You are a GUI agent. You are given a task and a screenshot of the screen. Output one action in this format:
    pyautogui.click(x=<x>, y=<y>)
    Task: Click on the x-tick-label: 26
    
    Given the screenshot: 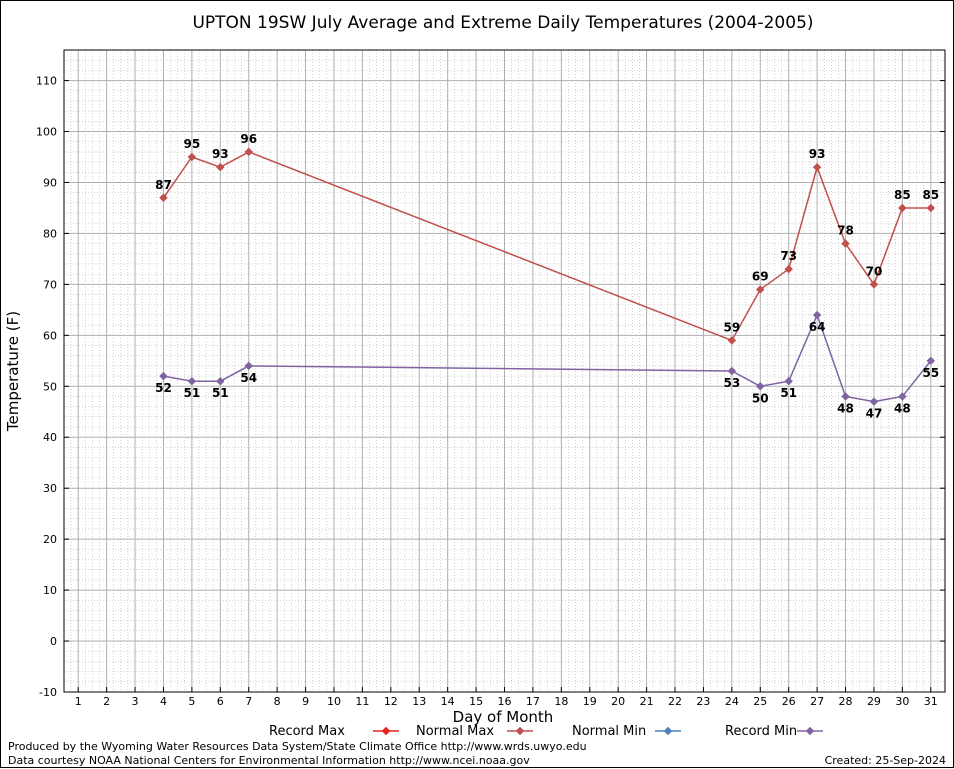 What is the action you would take?
    pyautogui.click(x=789, y=701)
    